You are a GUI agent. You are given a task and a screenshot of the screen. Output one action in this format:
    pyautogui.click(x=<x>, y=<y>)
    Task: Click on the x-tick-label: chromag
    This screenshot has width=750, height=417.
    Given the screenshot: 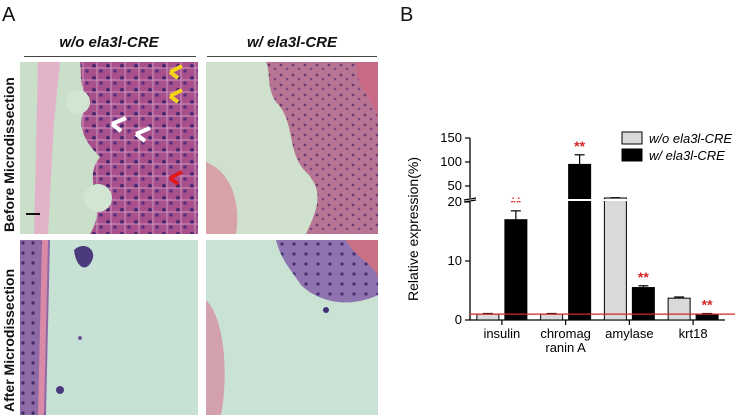 What is the action you would take?
    pyautogui.click(x=565, y=333)
    